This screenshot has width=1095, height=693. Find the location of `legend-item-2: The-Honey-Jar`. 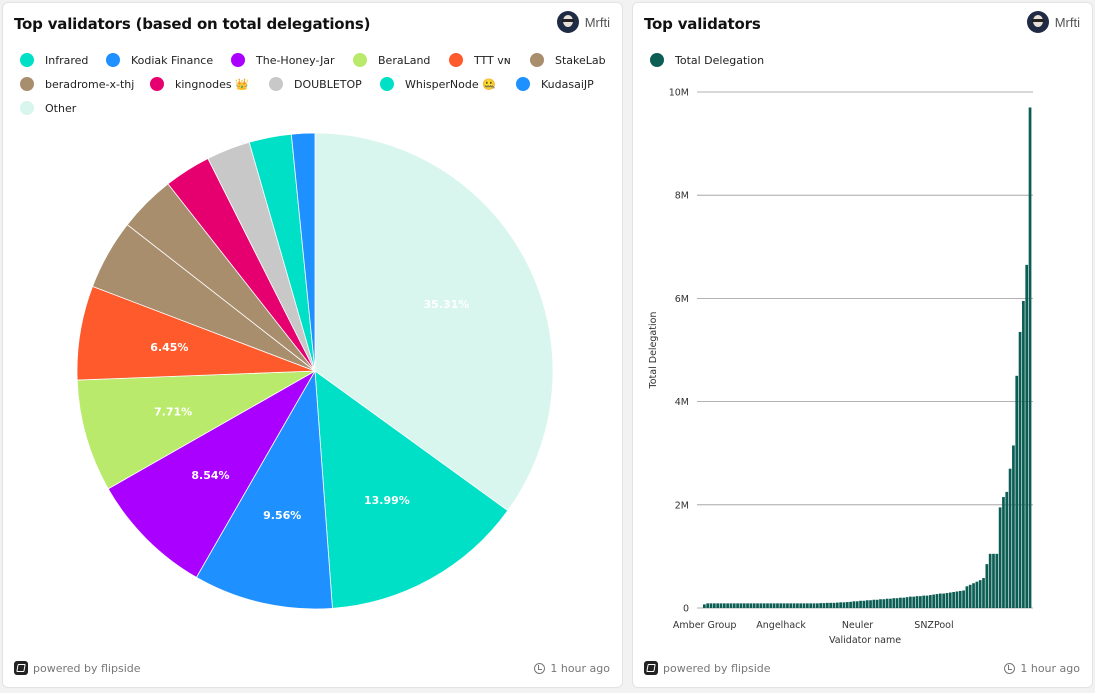

legend-item-2: The-Honey-Jar is located at coordinates (283, 60).